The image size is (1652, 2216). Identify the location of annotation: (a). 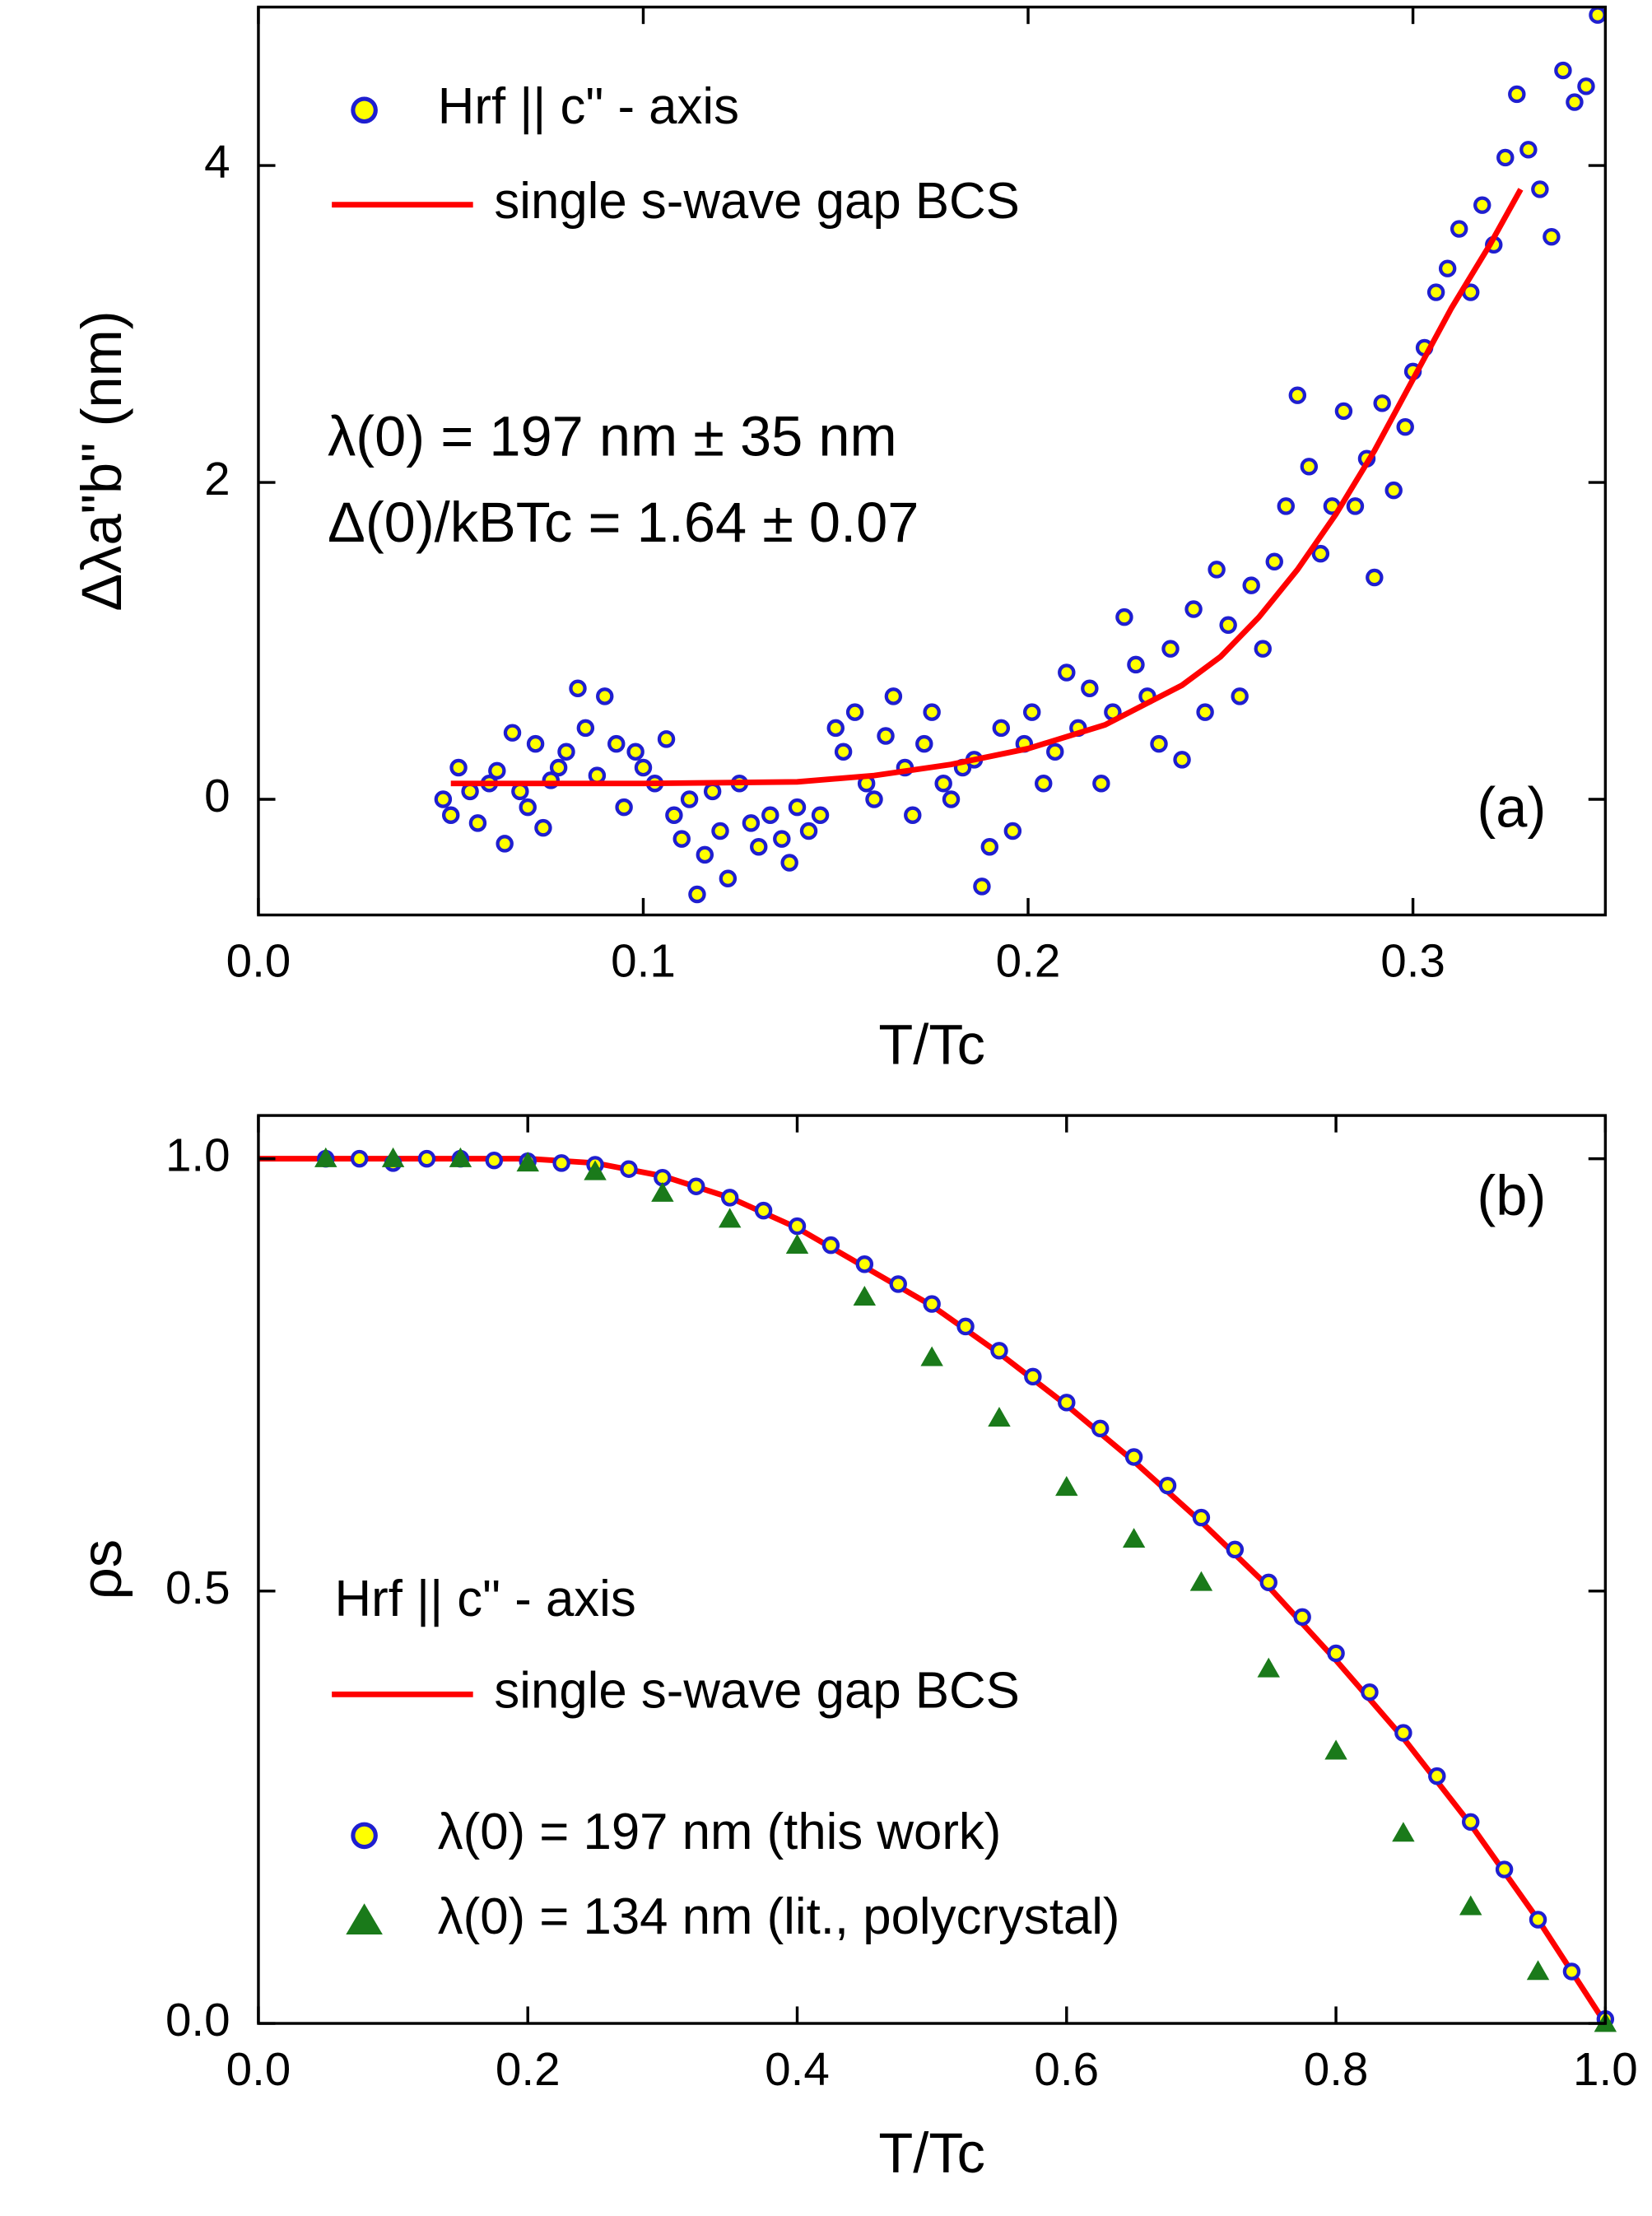
(1511, 807).